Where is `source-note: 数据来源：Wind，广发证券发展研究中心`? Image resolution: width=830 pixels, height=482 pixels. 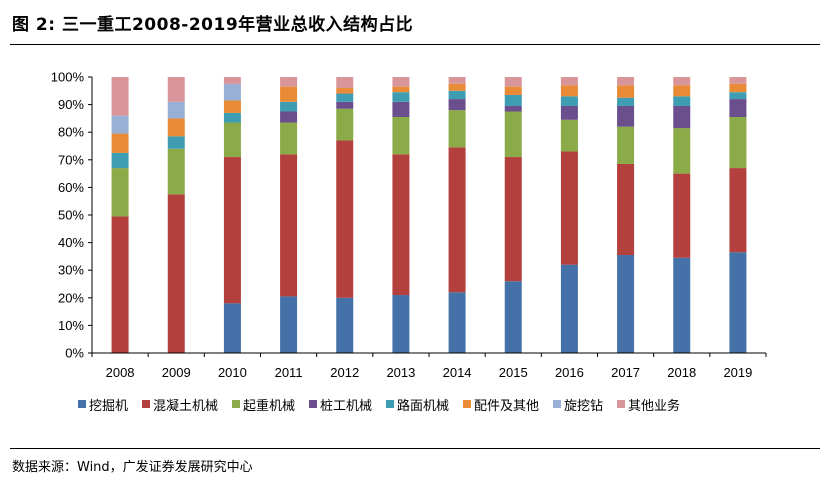 source-note: 数据来源：Wind，广发证券发展研究中心 is located at coordinates (132, 467).